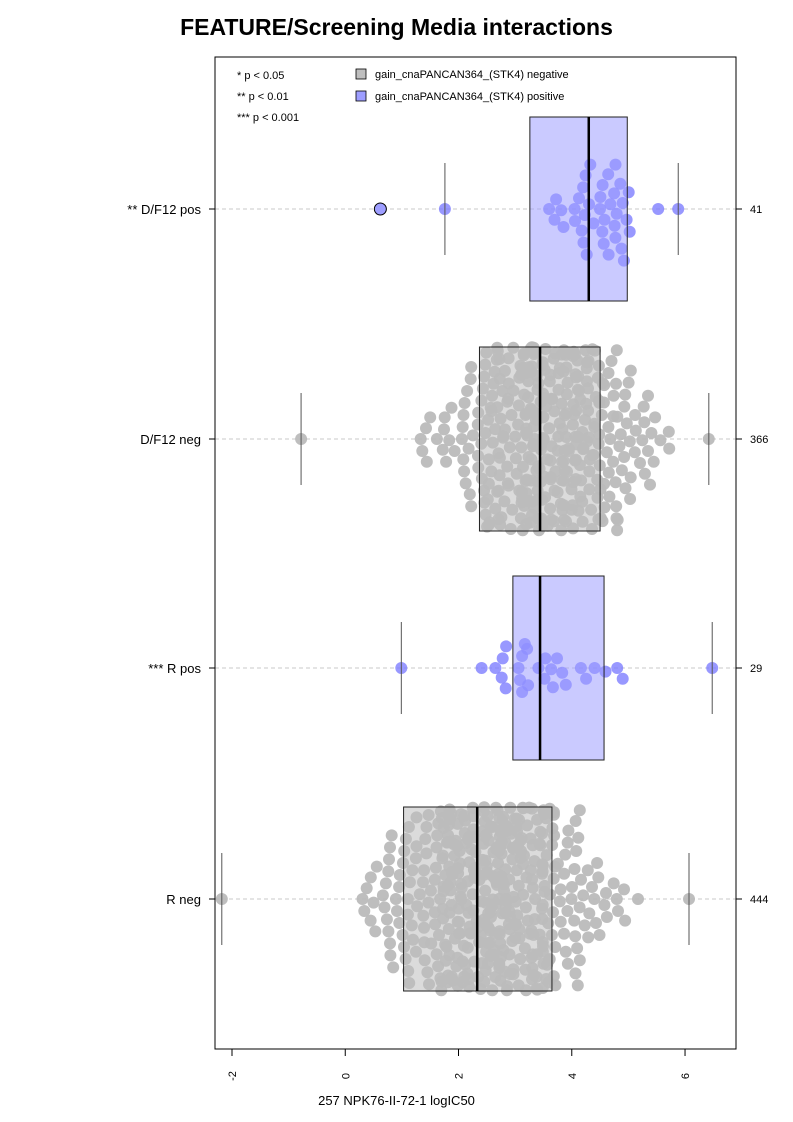 Image resolution: width=793 pixels, height=1122 pixels. I want to click on x-axis-label: 257 NPK76-II-72-1 logIC50, so click(396, 1100).